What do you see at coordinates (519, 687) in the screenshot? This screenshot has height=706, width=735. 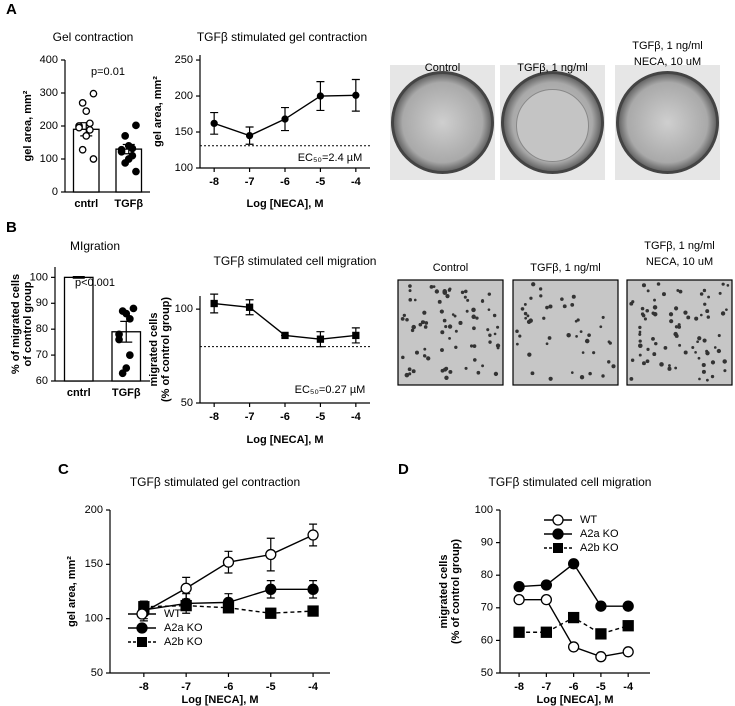 I see `x-tick-label: -8` at bounding box center [519, 687].